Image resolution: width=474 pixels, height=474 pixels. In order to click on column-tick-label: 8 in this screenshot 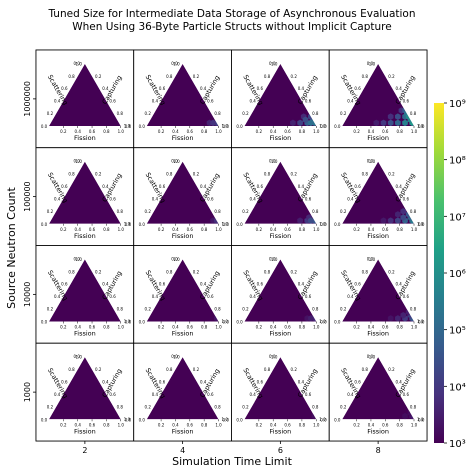, I will do `click(378, 450)`.